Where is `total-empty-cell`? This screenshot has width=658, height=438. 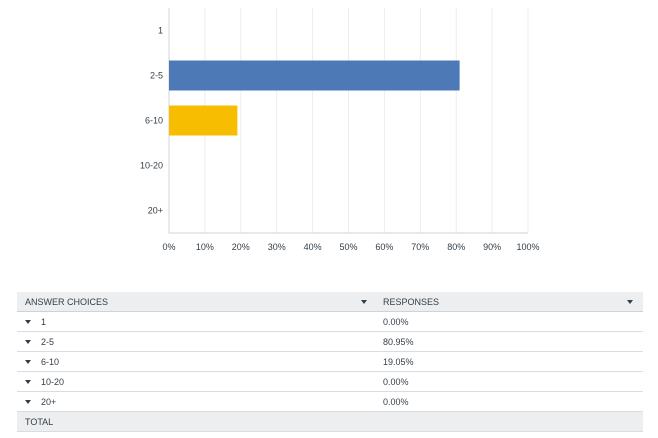 total-empty-cell is located at coordinates (508, 421).